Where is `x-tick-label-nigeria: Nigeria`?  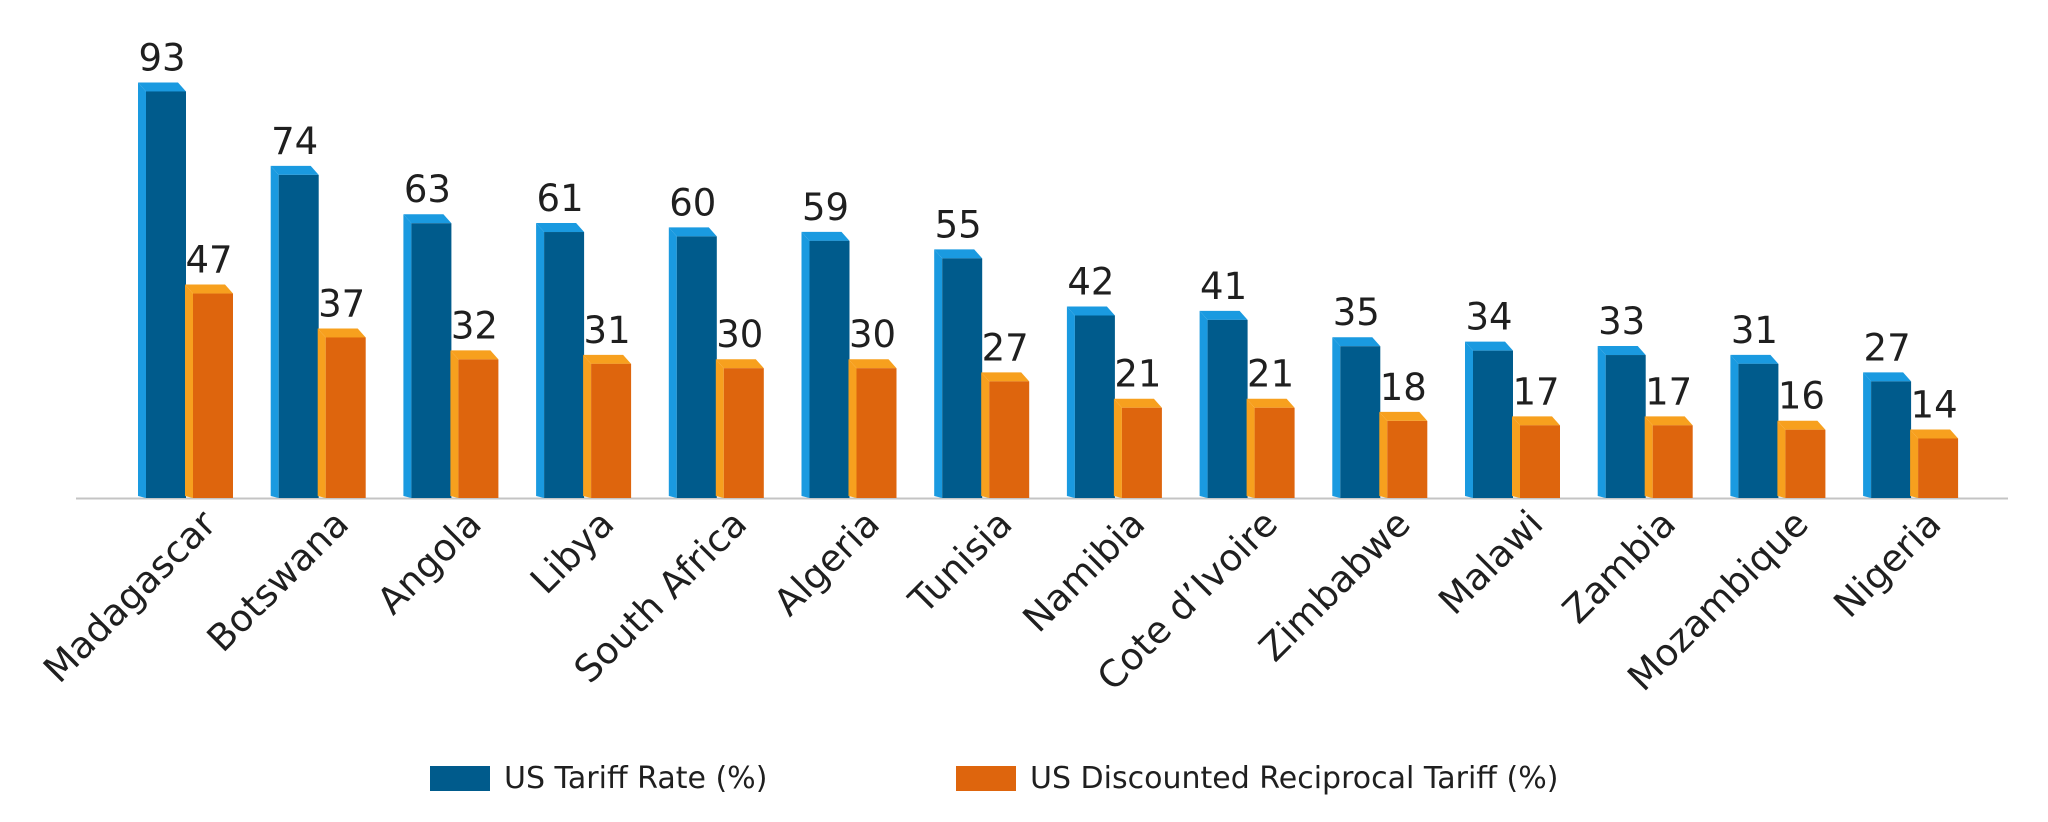
x-tick-label-nigeria: Nigeria is located at coordinates (1887, 564).